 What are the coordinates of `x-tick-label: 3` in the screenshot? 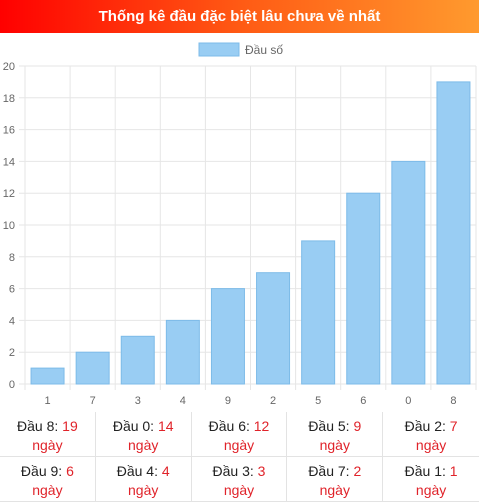 It's located at (138, 401).